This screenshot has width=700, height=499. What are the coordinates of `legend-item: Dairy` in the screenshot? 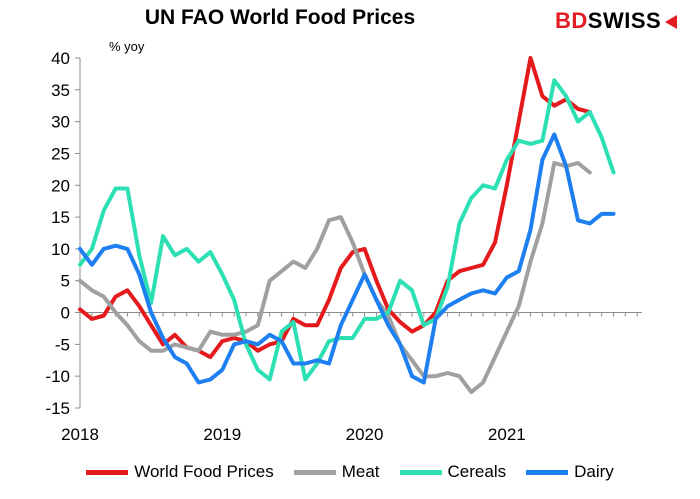 It's located at (570, 472).